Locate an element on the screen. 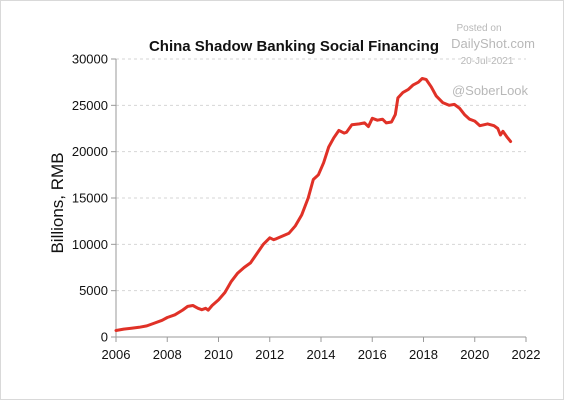 This screenshot has width=564, height=401. x-tick-label: 2006 is located at coordinates (116, 354).